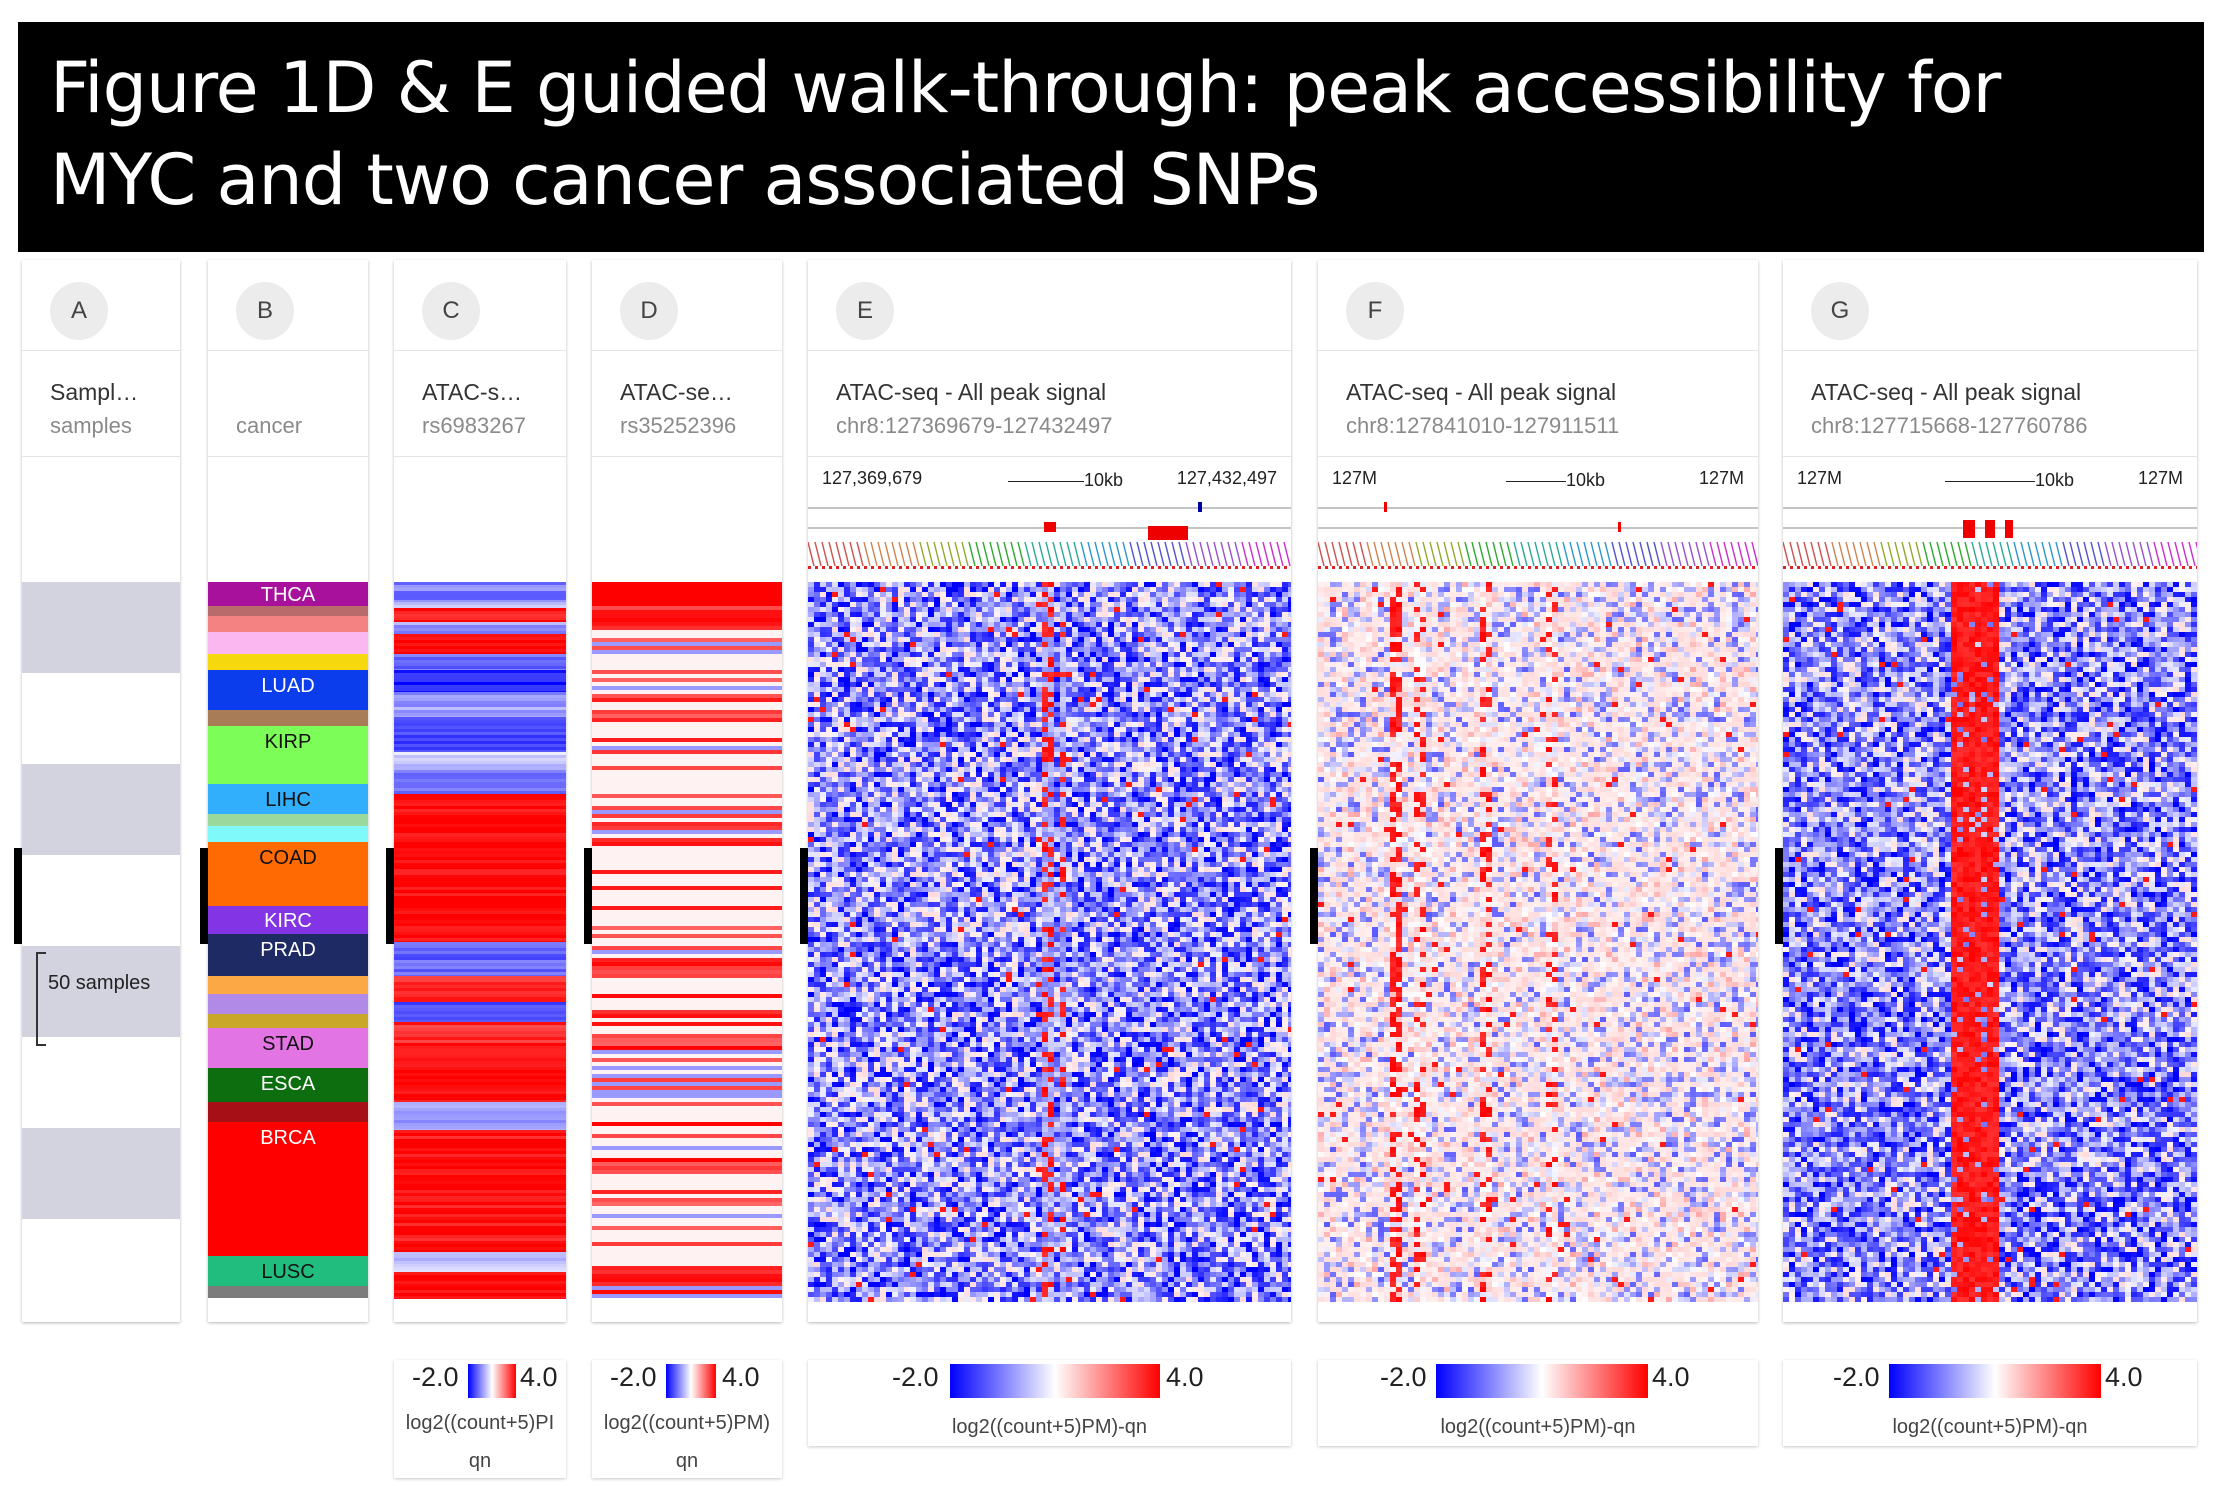 The height and width of the screenshot is (1487, 2217). I want to click on legend-c: -2.0 4.0 log2((count+5)PI qn, so click(480, 1419).